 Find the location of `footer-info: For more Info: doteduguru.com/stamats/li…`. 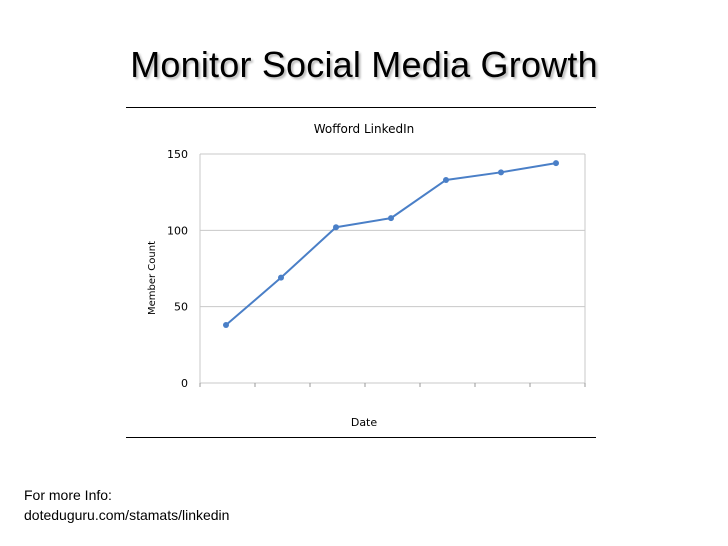

footer-info: For more Info: doteduguru.com/stamats/li… is located at coordinates (126, 505).